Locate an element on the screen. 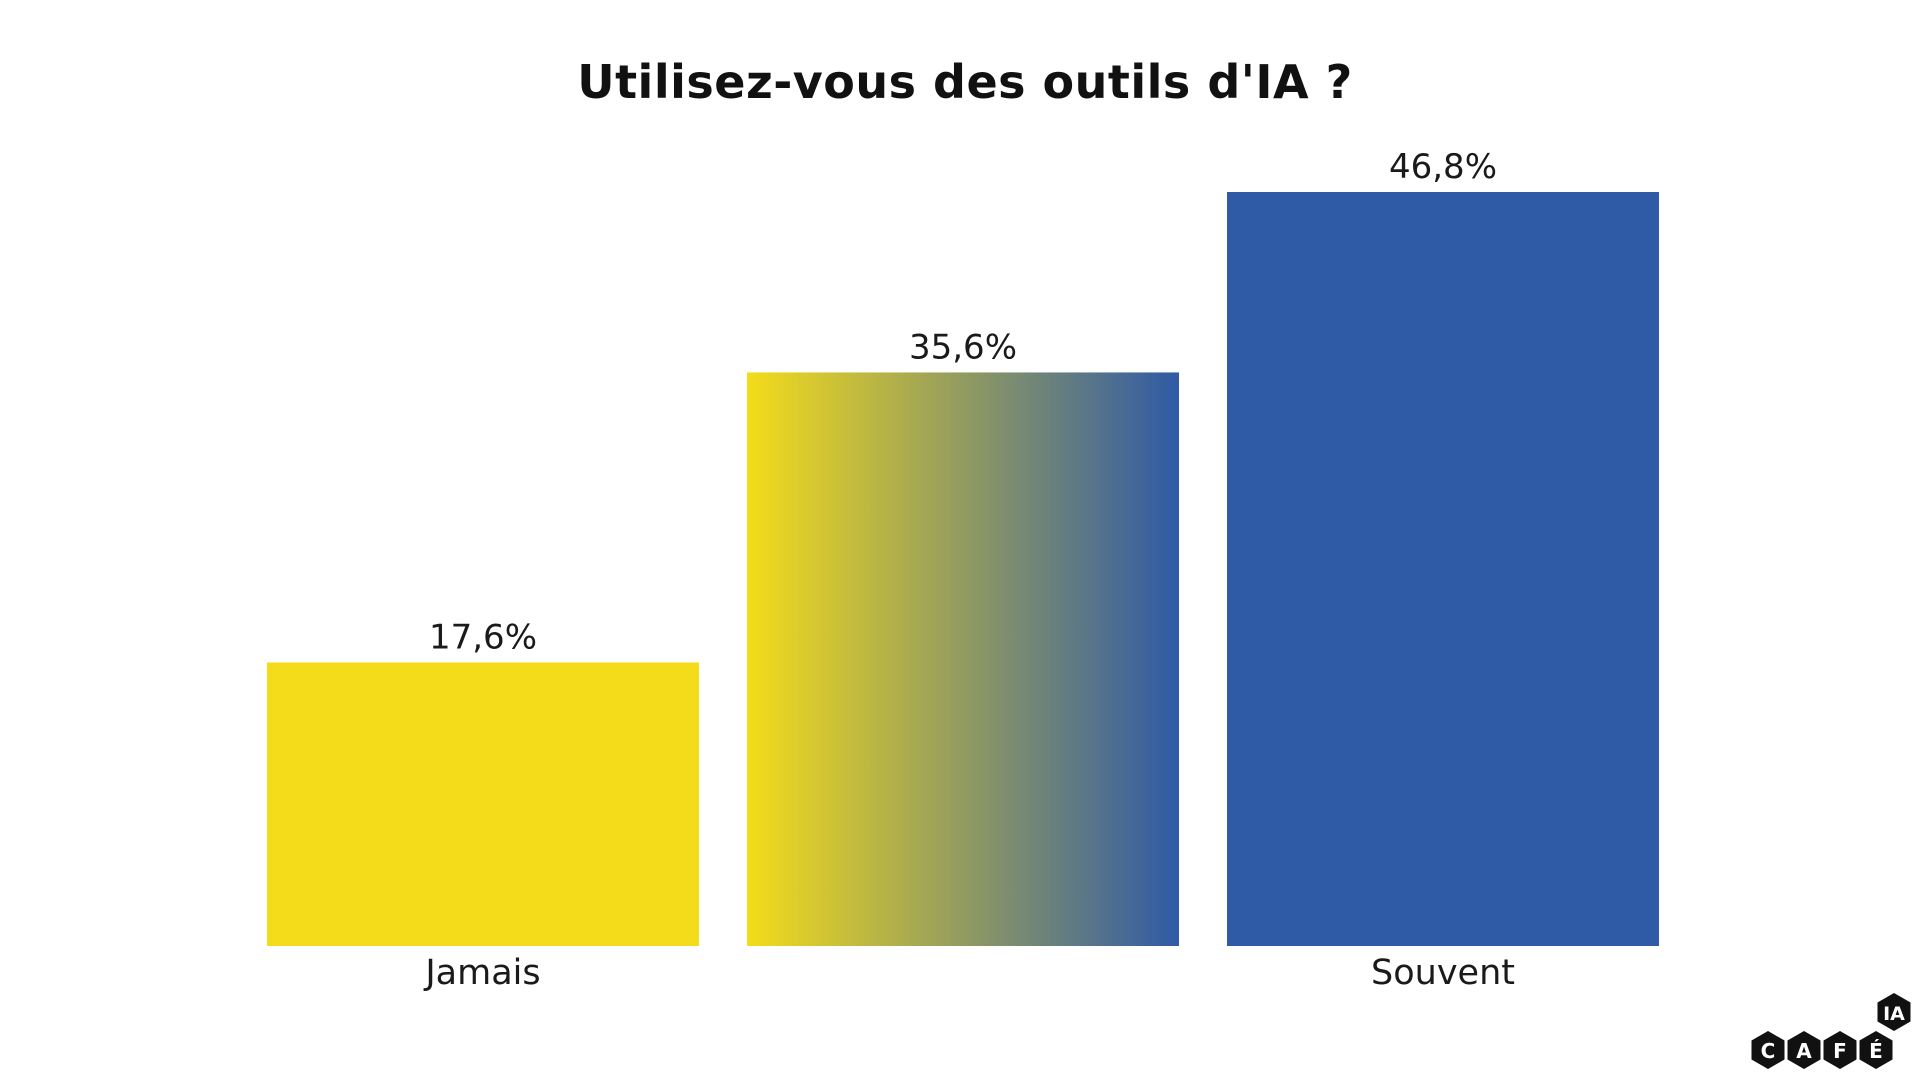  value-label-0: 17,6% is located at coordinates (483, 637).